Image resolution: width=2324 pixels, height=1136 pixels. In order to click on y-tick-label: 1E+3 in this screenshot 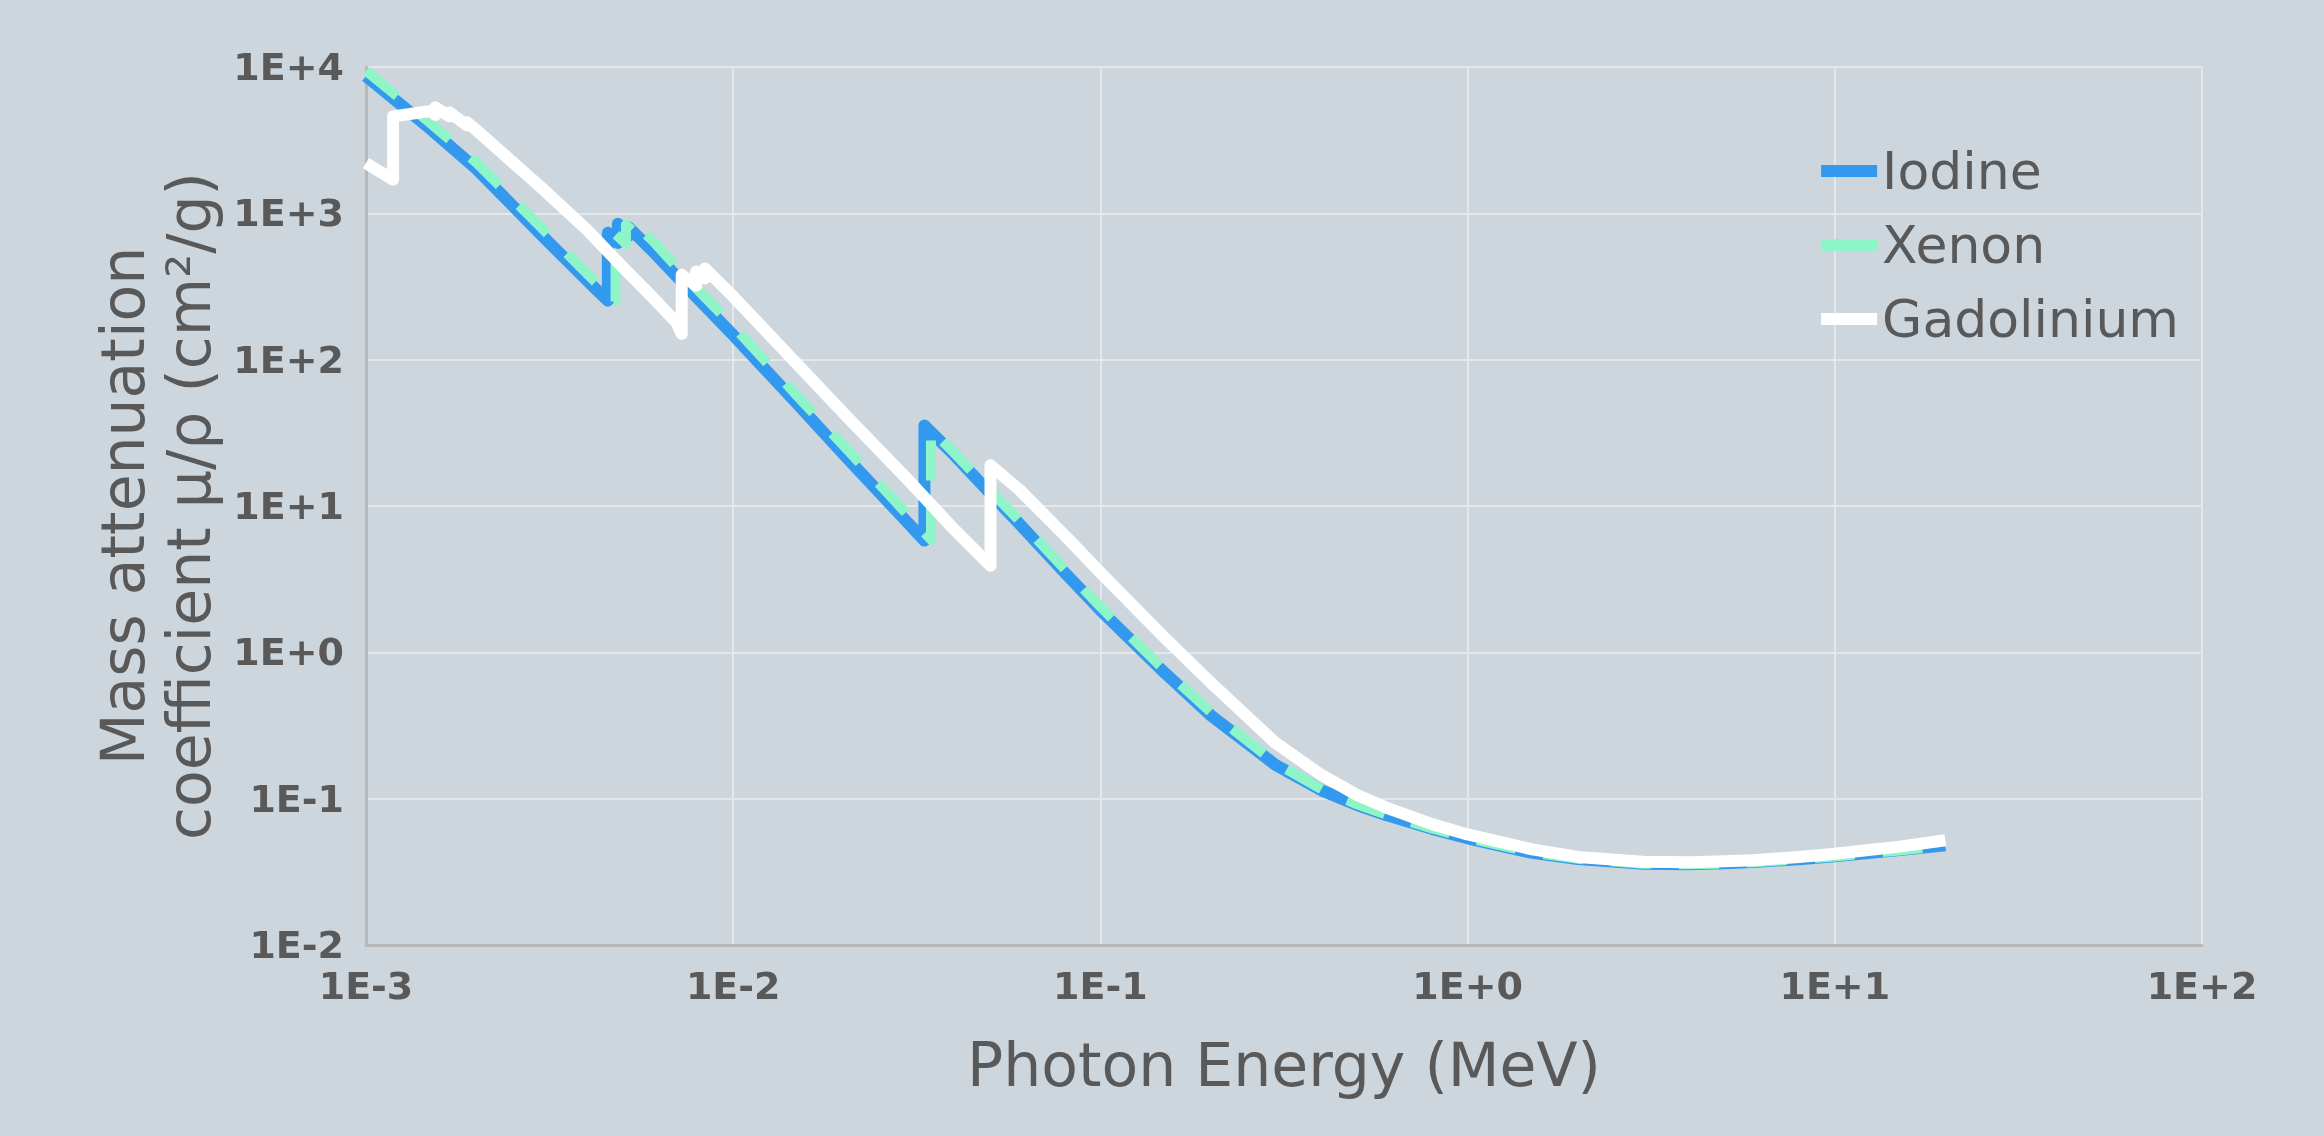, I will do `click(288, 213)`.